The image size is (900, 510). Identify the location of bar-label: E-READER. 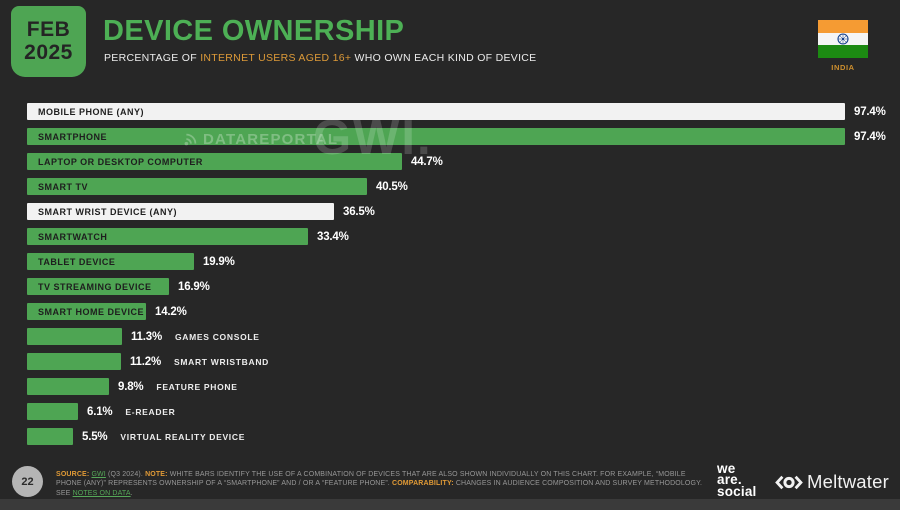
(150, 411).